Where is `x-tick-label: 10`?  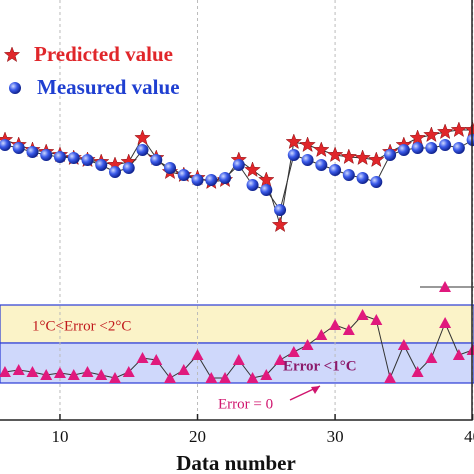
x-tick-label: 10 is located at coordinates (59, 436).